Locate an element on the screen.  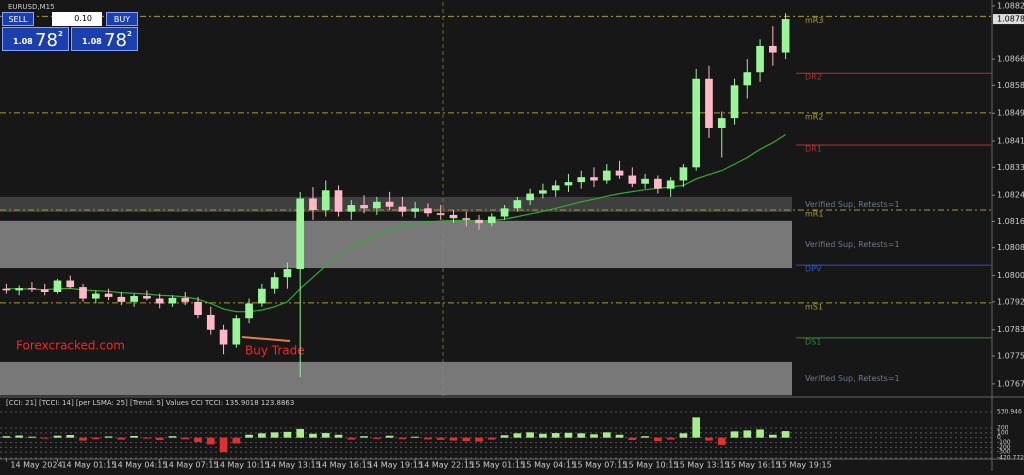
sell-button: SELL is located at coordinates (18, 19).